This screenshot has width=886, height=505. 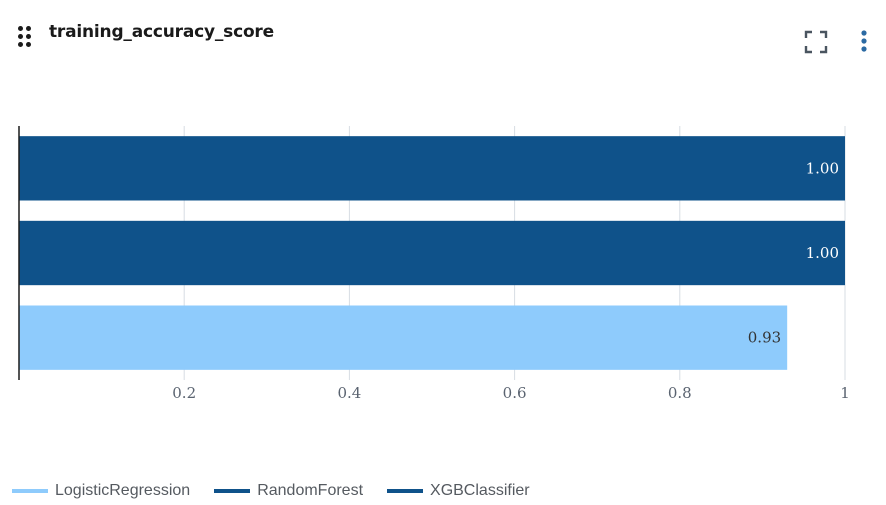 I want to click on x-tick-label: 0.2, so click(x=184, y=393).